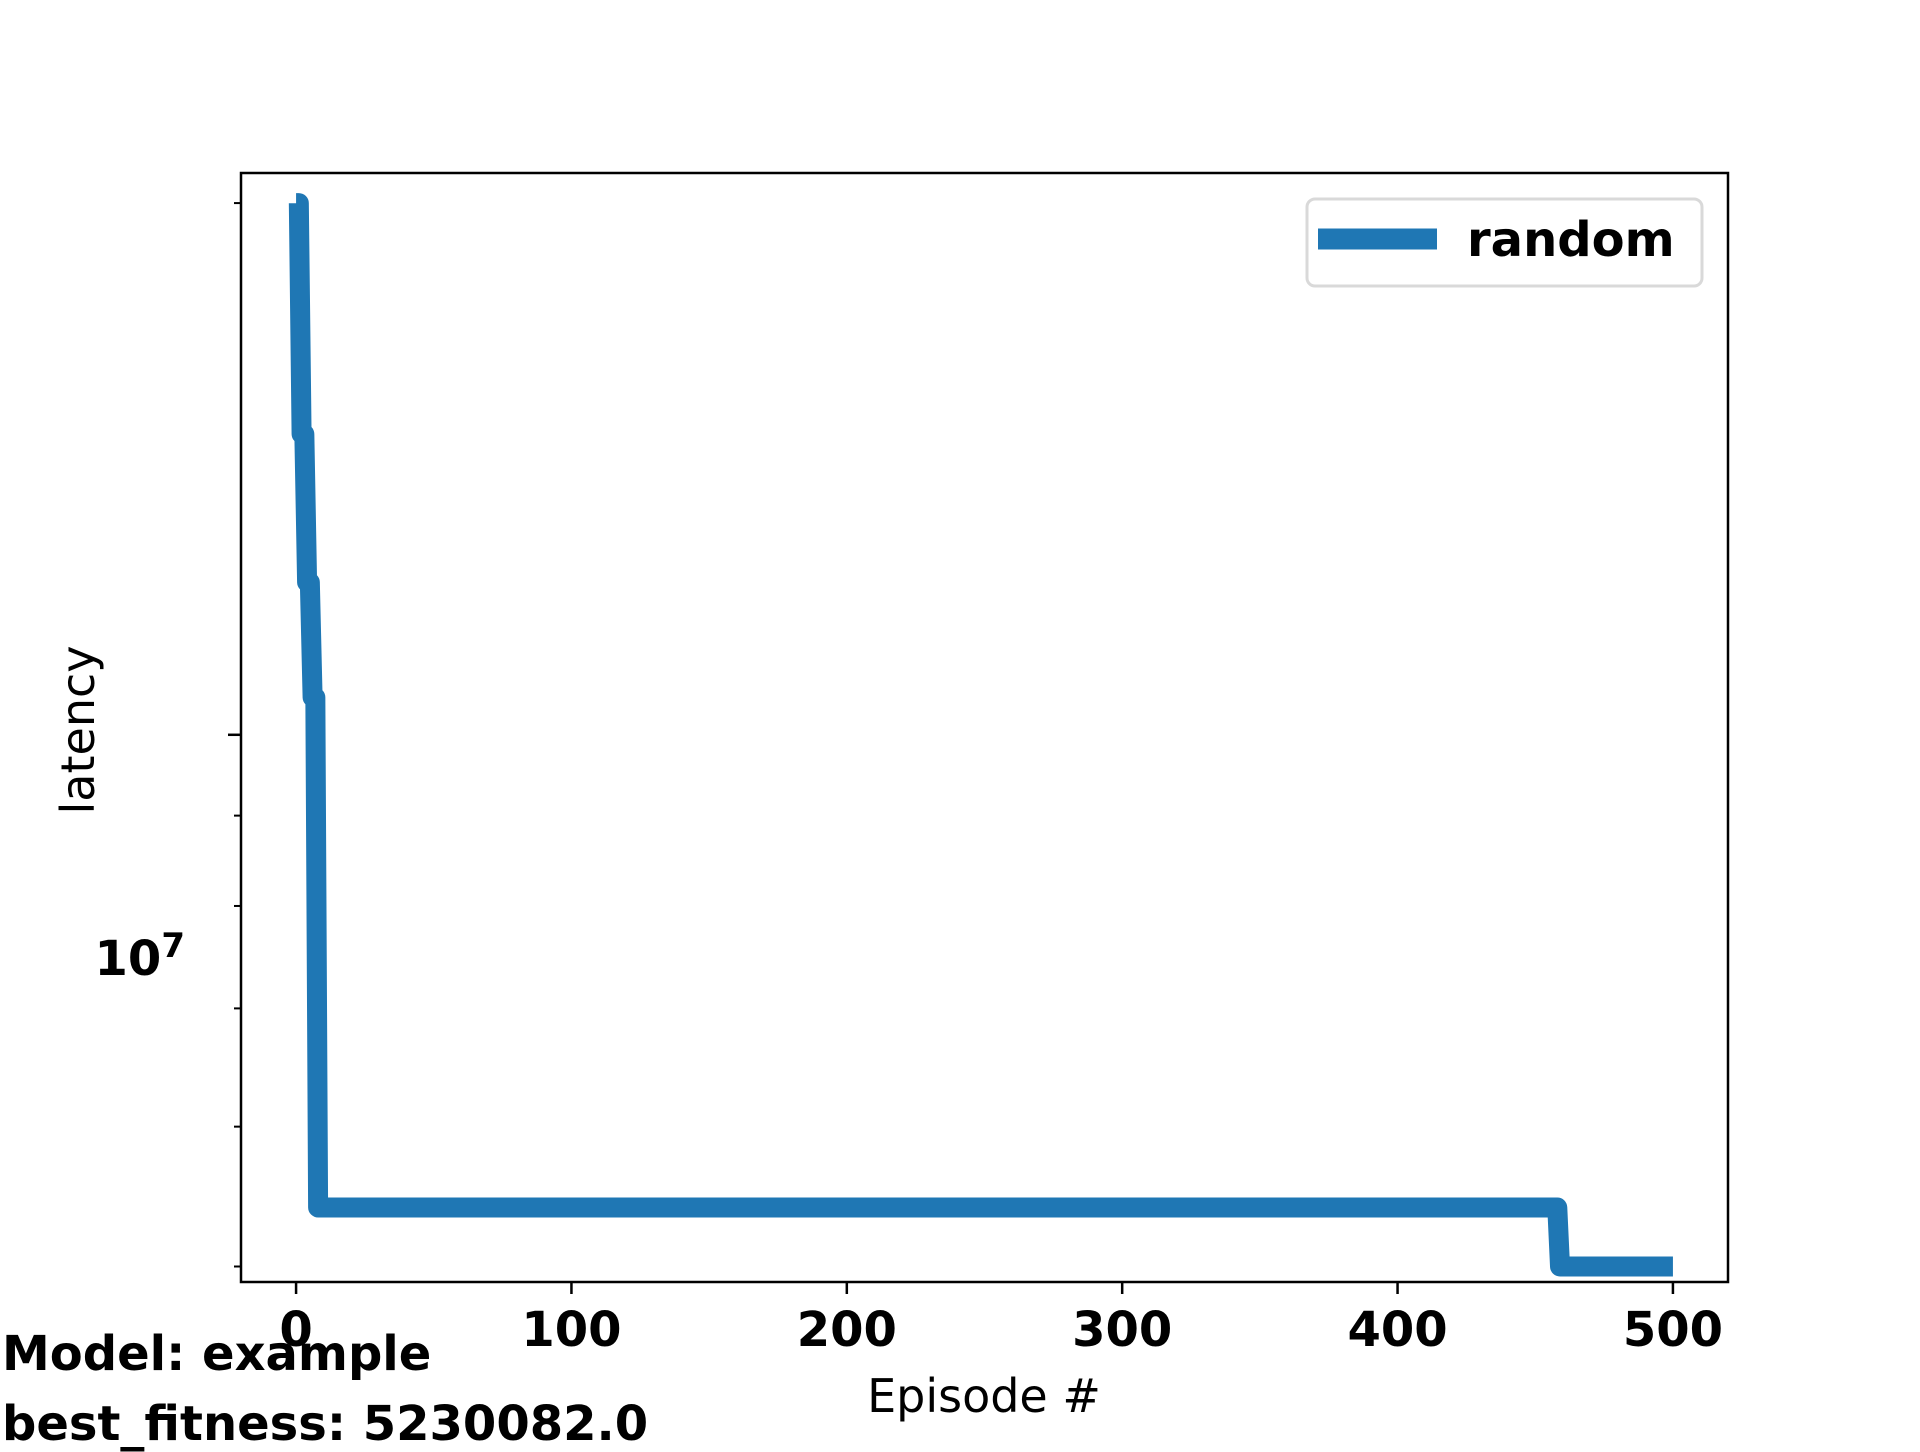 This screenshot has width=1920, height=1452. I want to click on legend-label-random: random, so click(1571, 240).